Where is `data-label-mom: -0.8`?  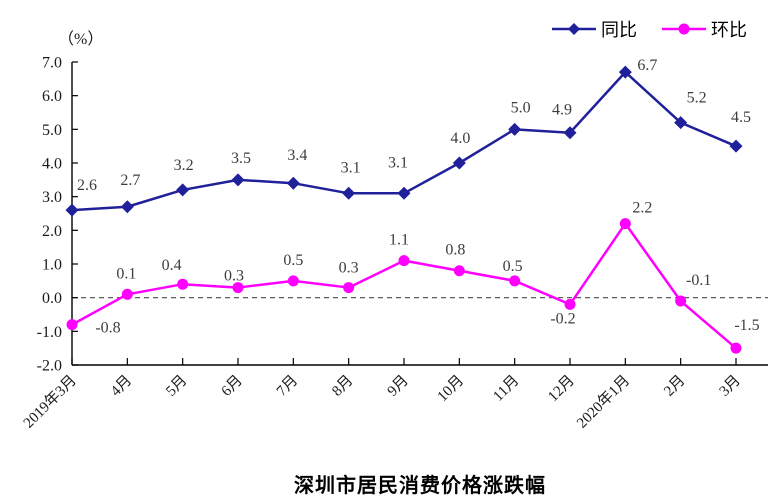 data-label-mom: -0.8 is located at coordinates (107, 328).